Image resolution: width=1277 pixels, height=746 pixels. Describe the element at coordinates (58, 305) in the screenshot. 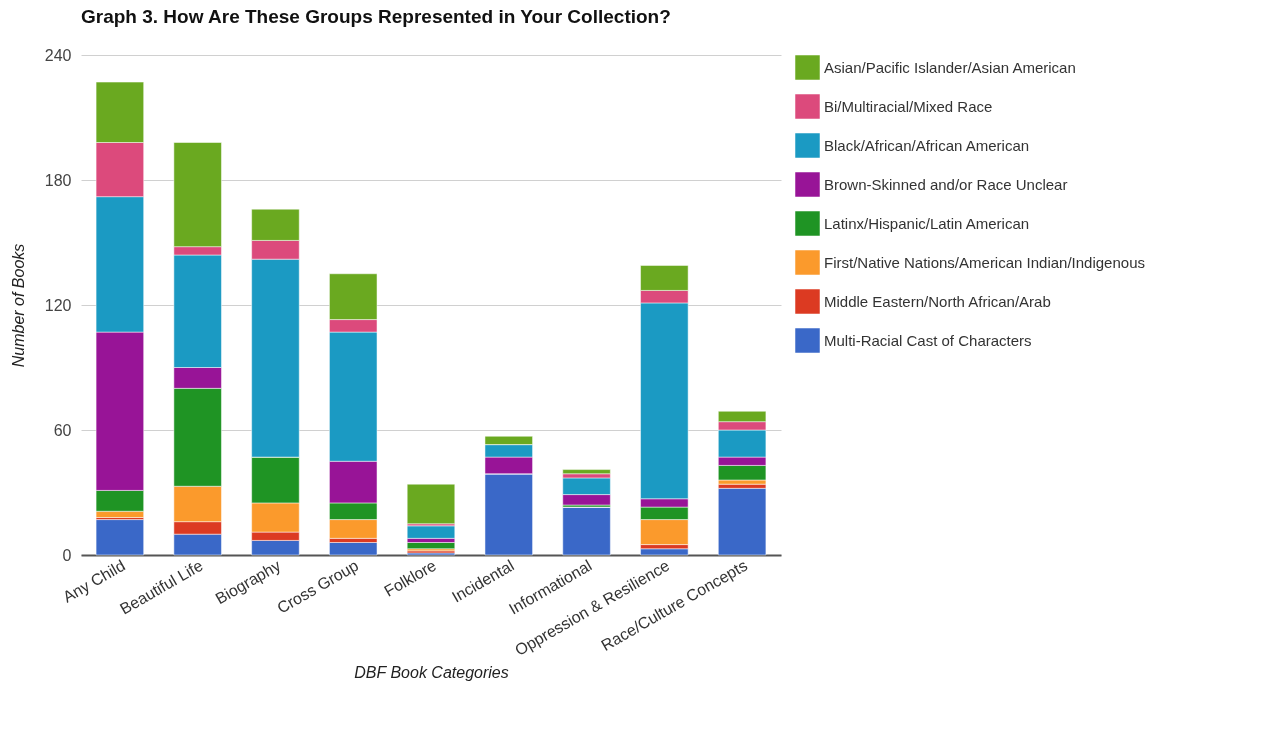

I see `y-tick-label: 120` at that location.